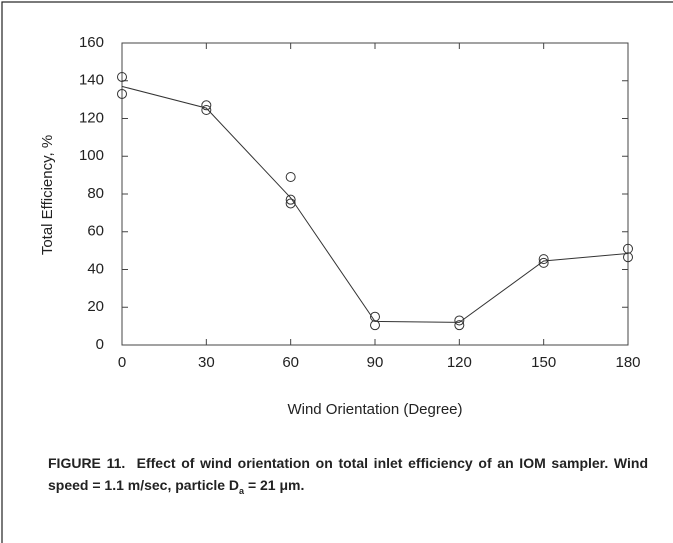 Image resolution: width=673 pixels, height=543 pixels. What do you see at coordinates (122, 362) in the screenshot?
I see `x-tick-label: 0` at bounding box center [122, 362].